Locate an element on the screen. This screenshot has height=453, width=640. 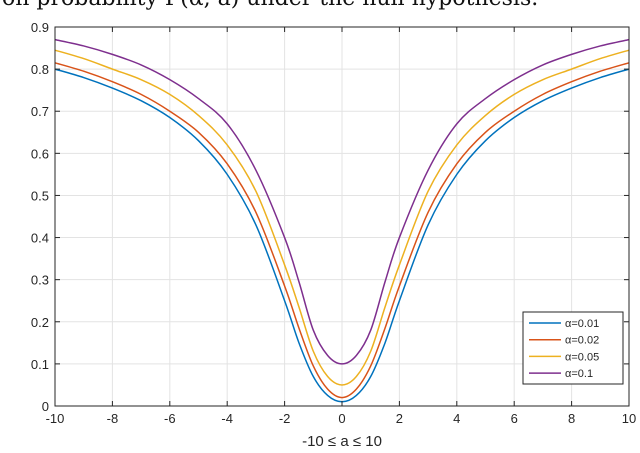
legend: α=0.01 α=0.02 α=0.05 α=0.1 is located at coordinates (573, 348).